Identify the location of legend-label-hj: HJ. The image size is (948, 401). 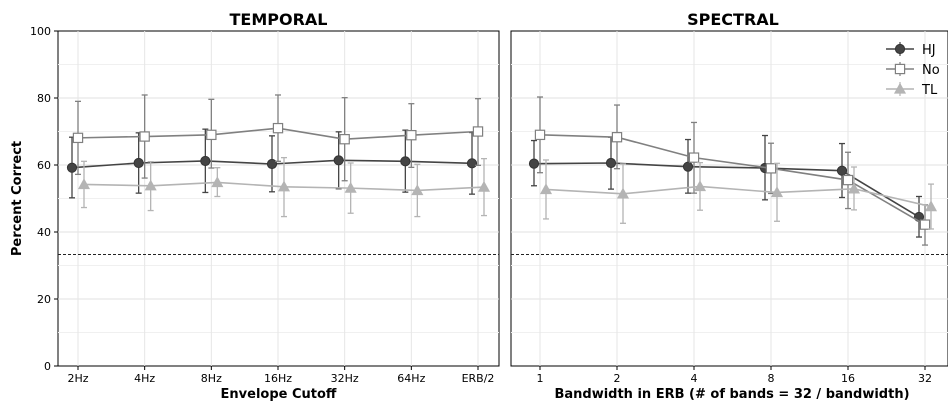
(929, 50).